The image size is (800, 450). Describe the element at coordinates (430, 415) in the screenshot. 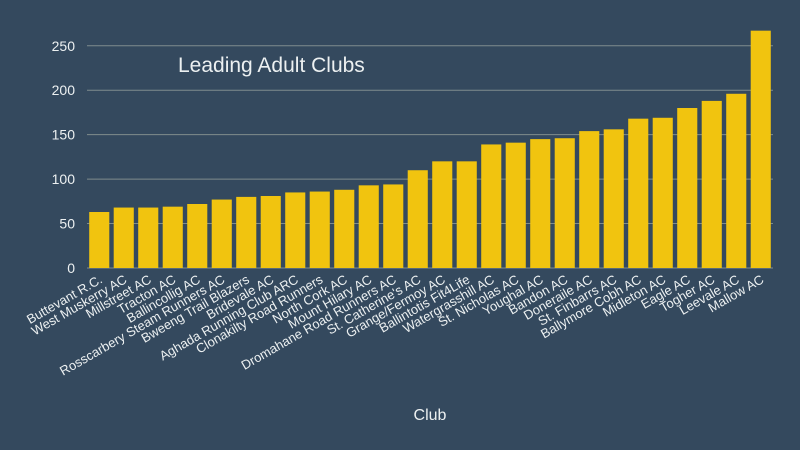

I see `x-axis-label: Club` at that location.